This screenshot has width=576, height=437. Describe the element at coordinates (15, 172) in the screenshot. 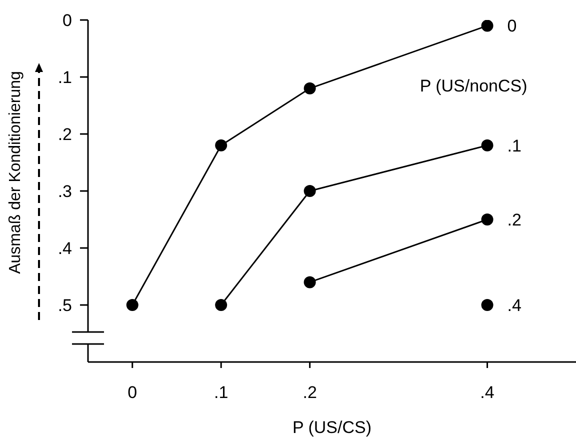

I see `y-axis-title: Ausmaß der Konditionierung` at that location.